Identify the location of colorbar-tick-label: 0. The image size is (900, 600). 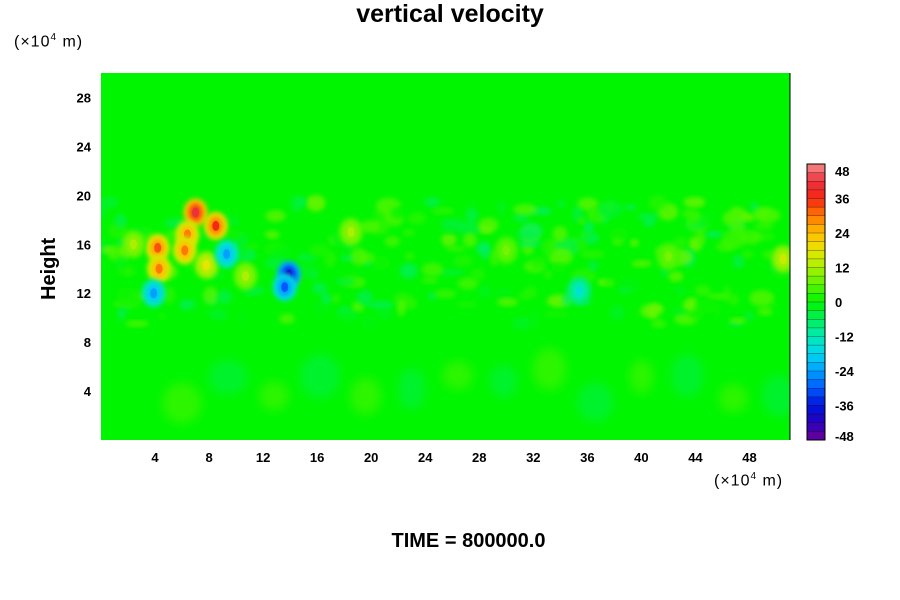
(838, 302).